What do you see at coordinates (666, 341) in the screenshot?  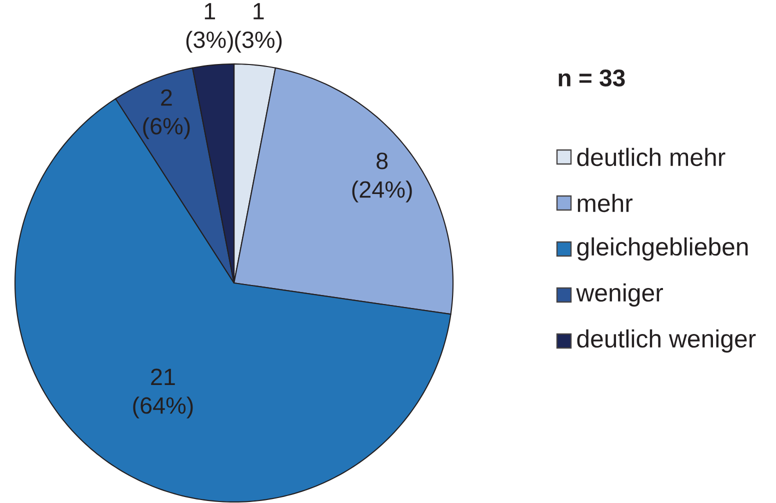 I see `legend-label: deutlich weniger` at bounding box center [666, 341].